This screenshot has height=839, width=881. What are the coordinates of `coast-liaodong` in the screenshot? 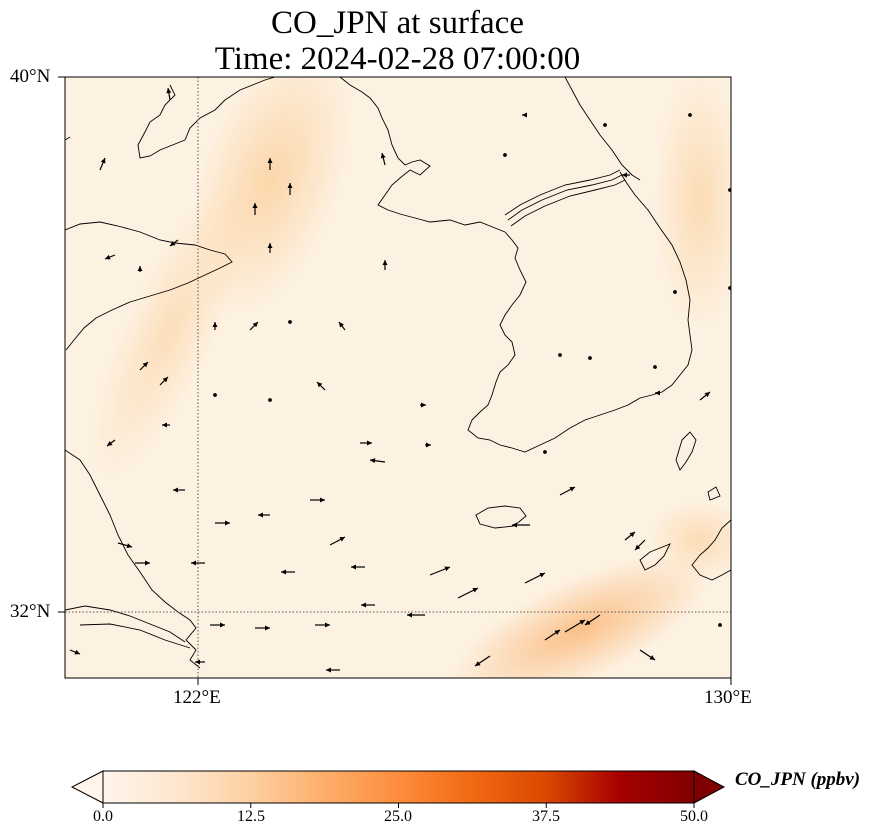 It's located at (422, 155).